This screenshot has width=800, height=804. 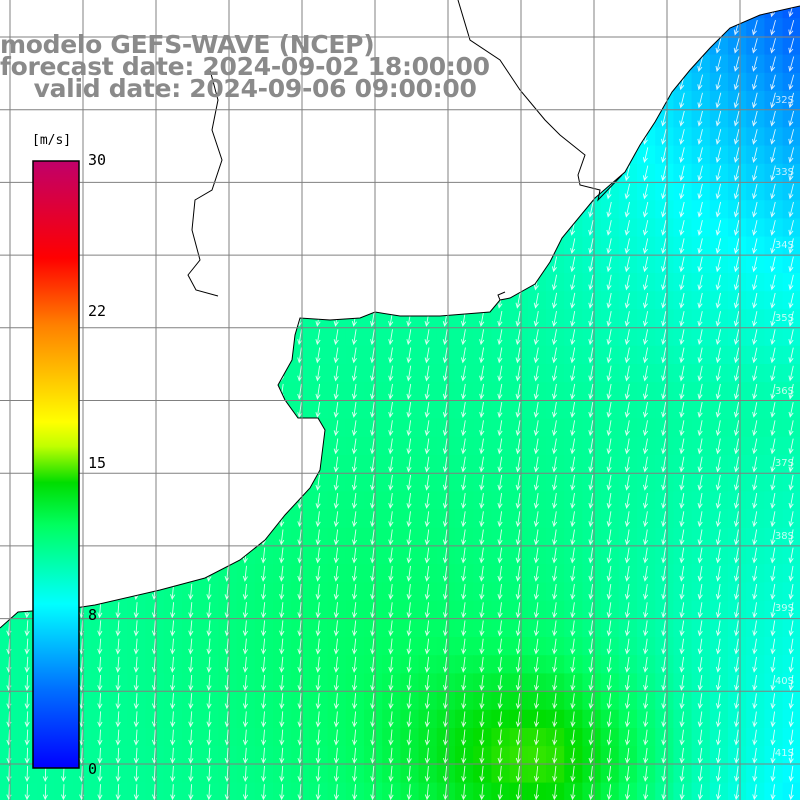 What do you see at coordinates (784, 391) in the screenshot?
I see `lat-label-36s: 36S` at bounding box center [784, 391].